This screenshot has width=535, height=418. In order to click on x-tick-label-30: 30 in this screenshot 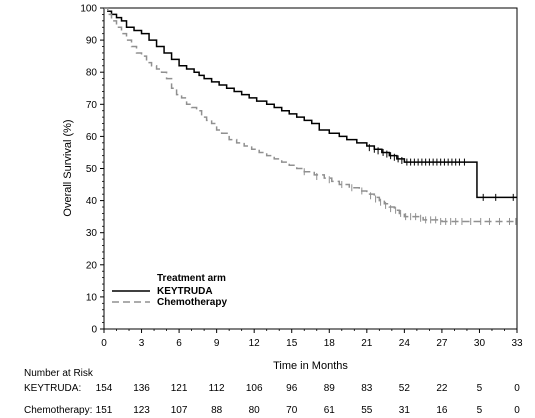, I will do `click(480, 343)`.